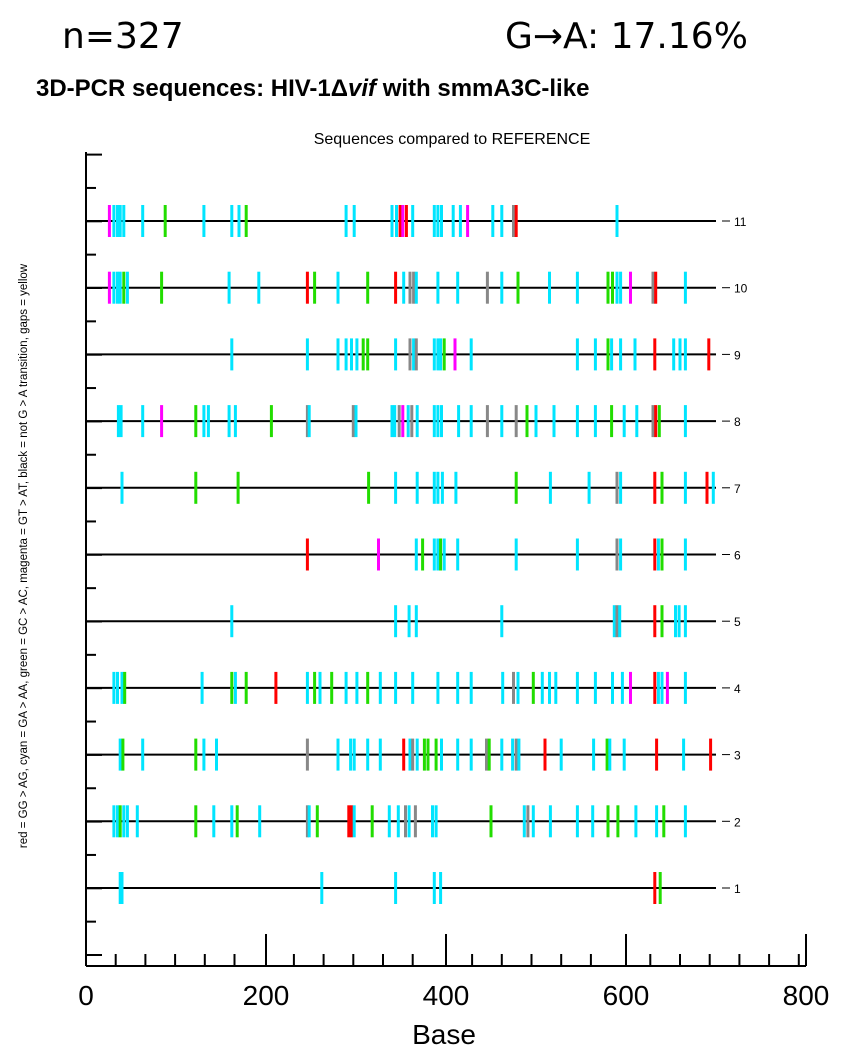 Image resolution: width=841 pixels, height=1055 pixels. I want to click on x-tick-label: 400, so click(446, 995).